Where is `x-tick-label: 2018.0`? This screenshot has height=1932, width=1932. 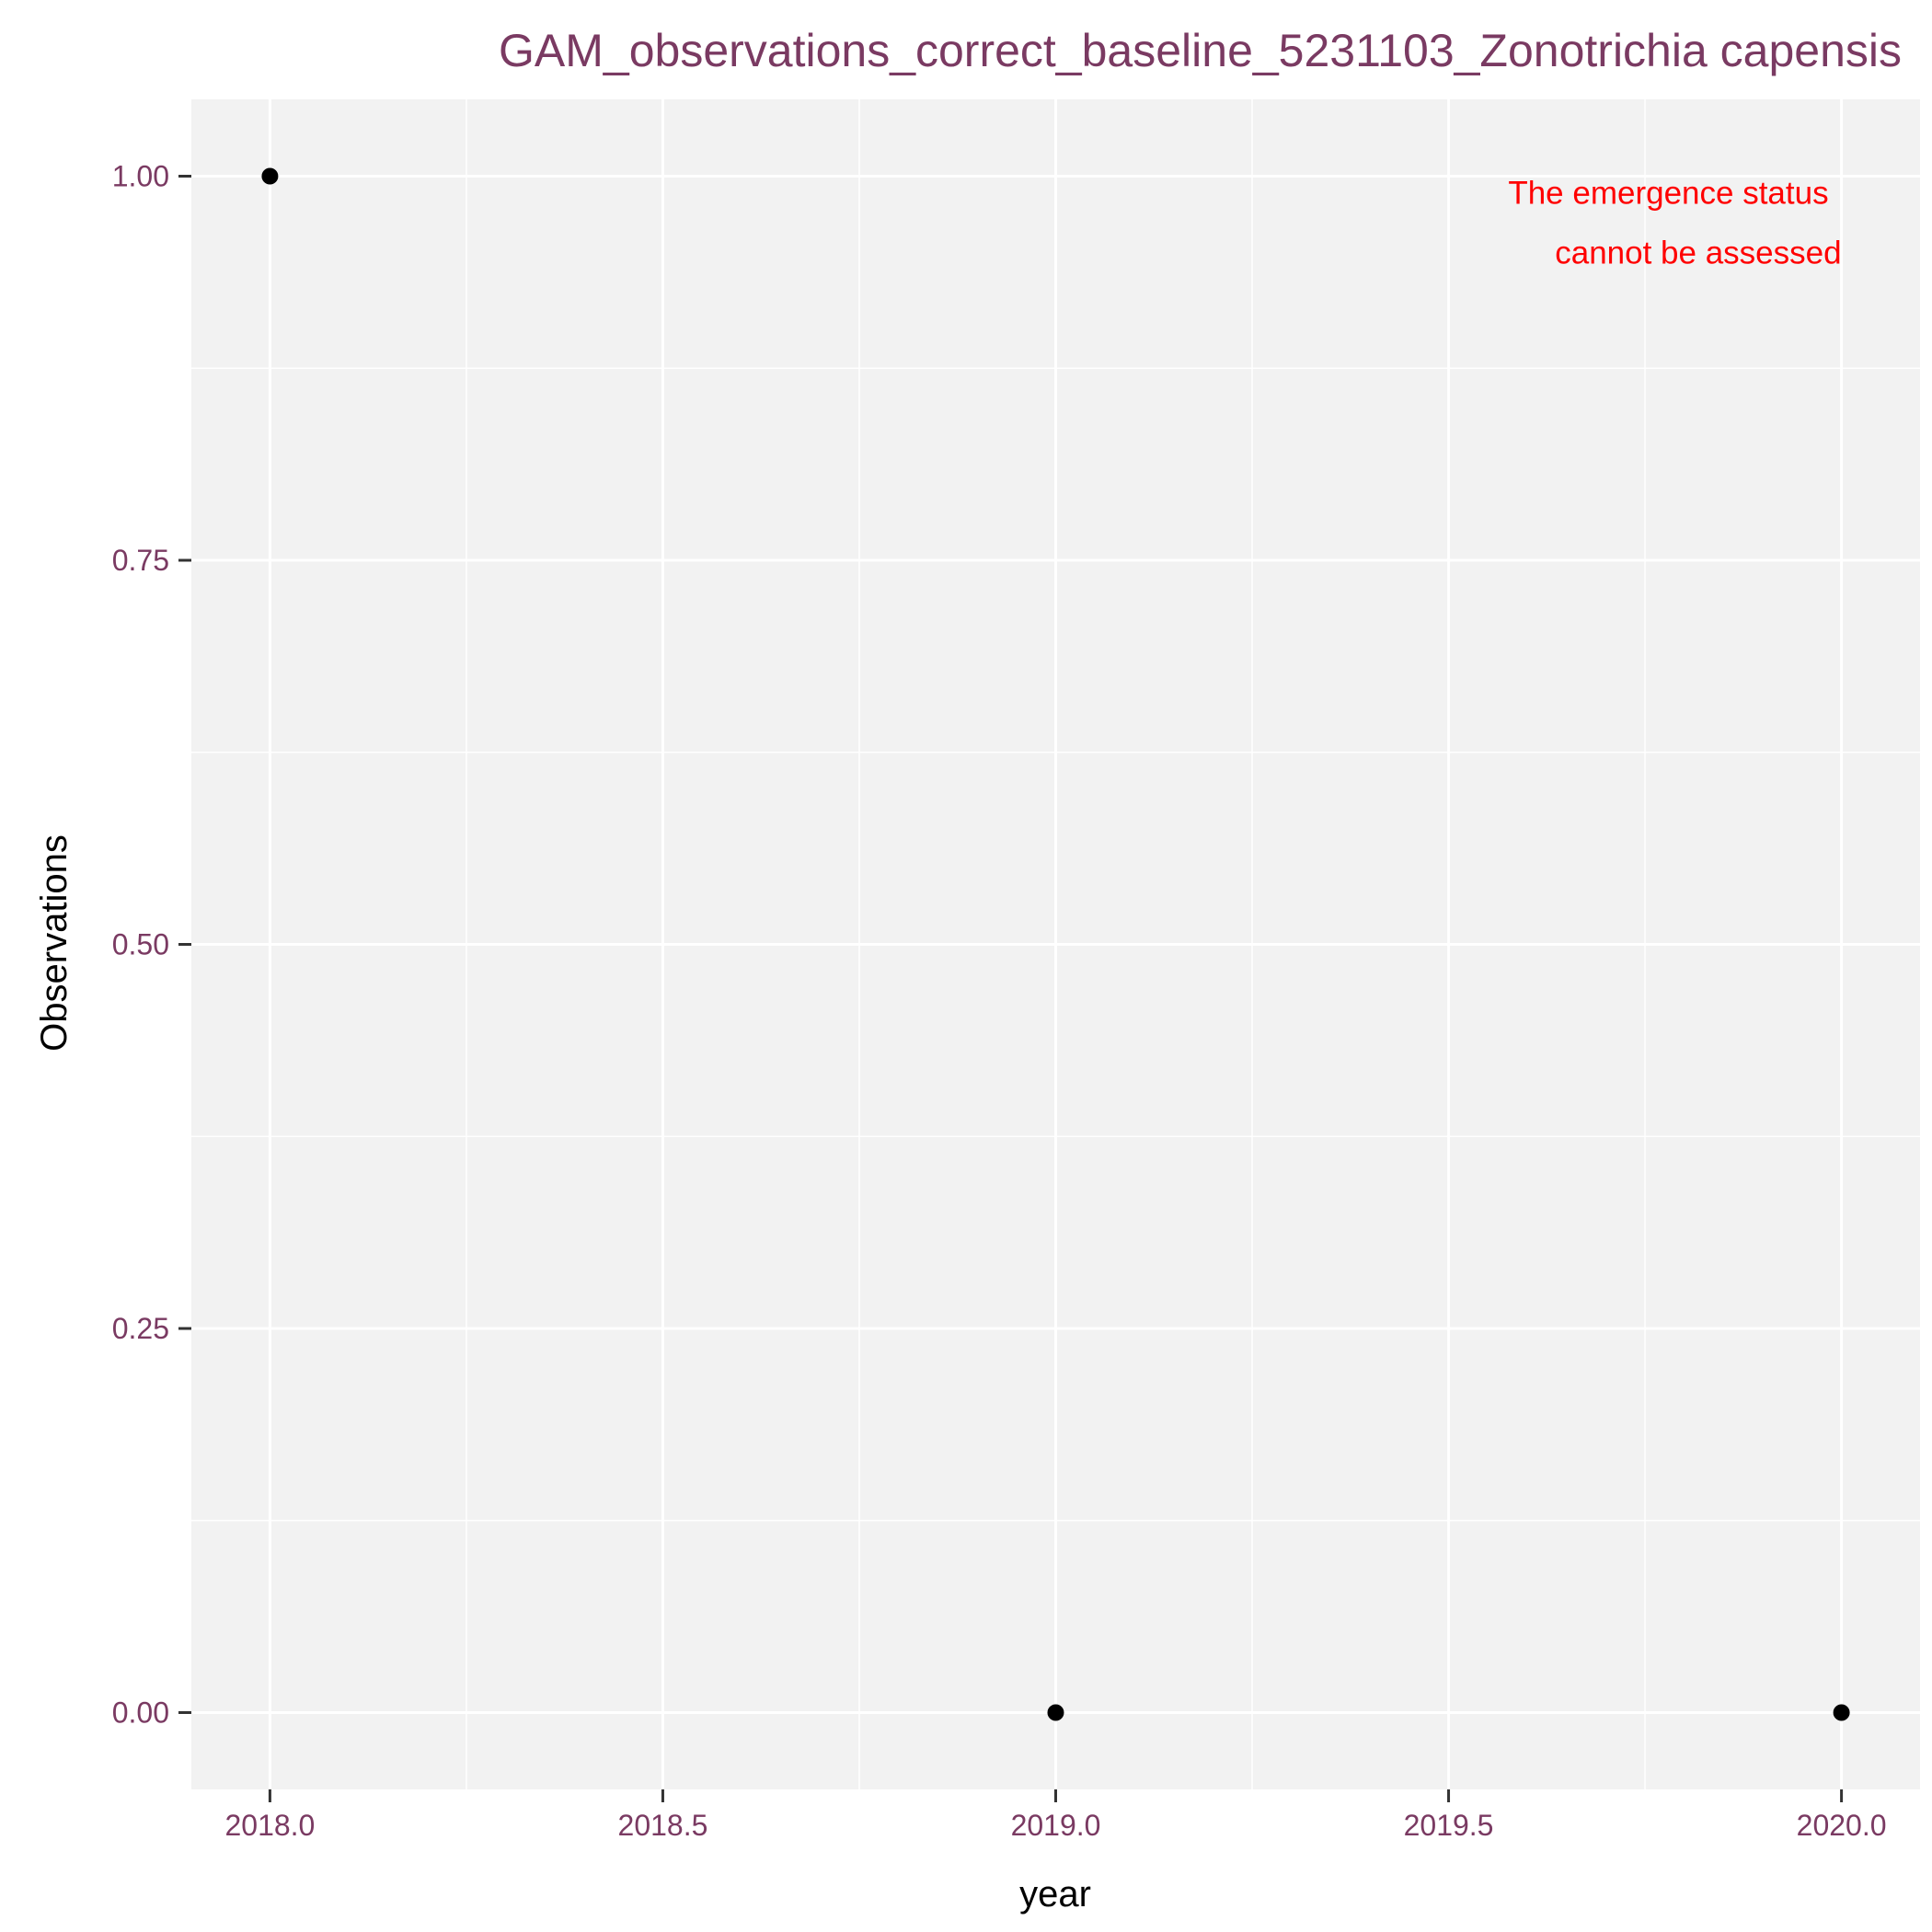
x-tick-label: 2018.0 is located at coordinates (269, 1825).